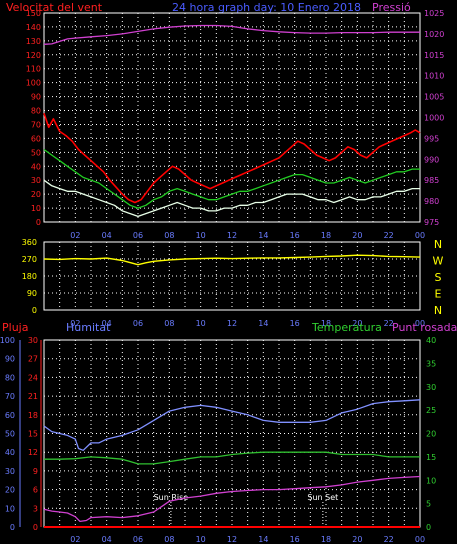  Describe the element at coordinates (231, 198) in the screenshot. I see `wind-series-min-line` at that location.